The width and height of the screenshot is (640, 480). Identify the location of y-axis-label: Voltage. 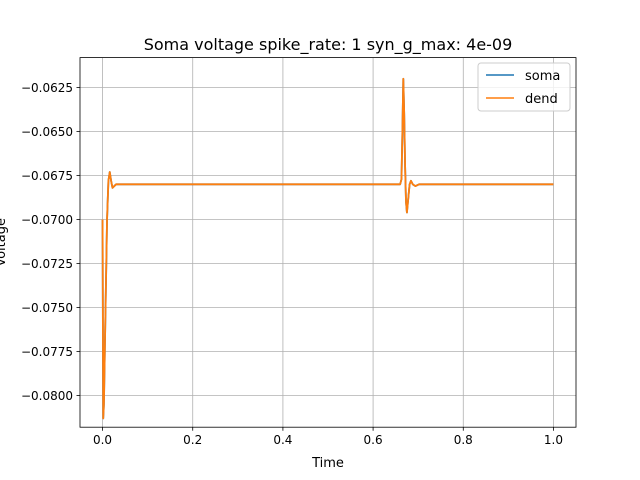
(4, 242).